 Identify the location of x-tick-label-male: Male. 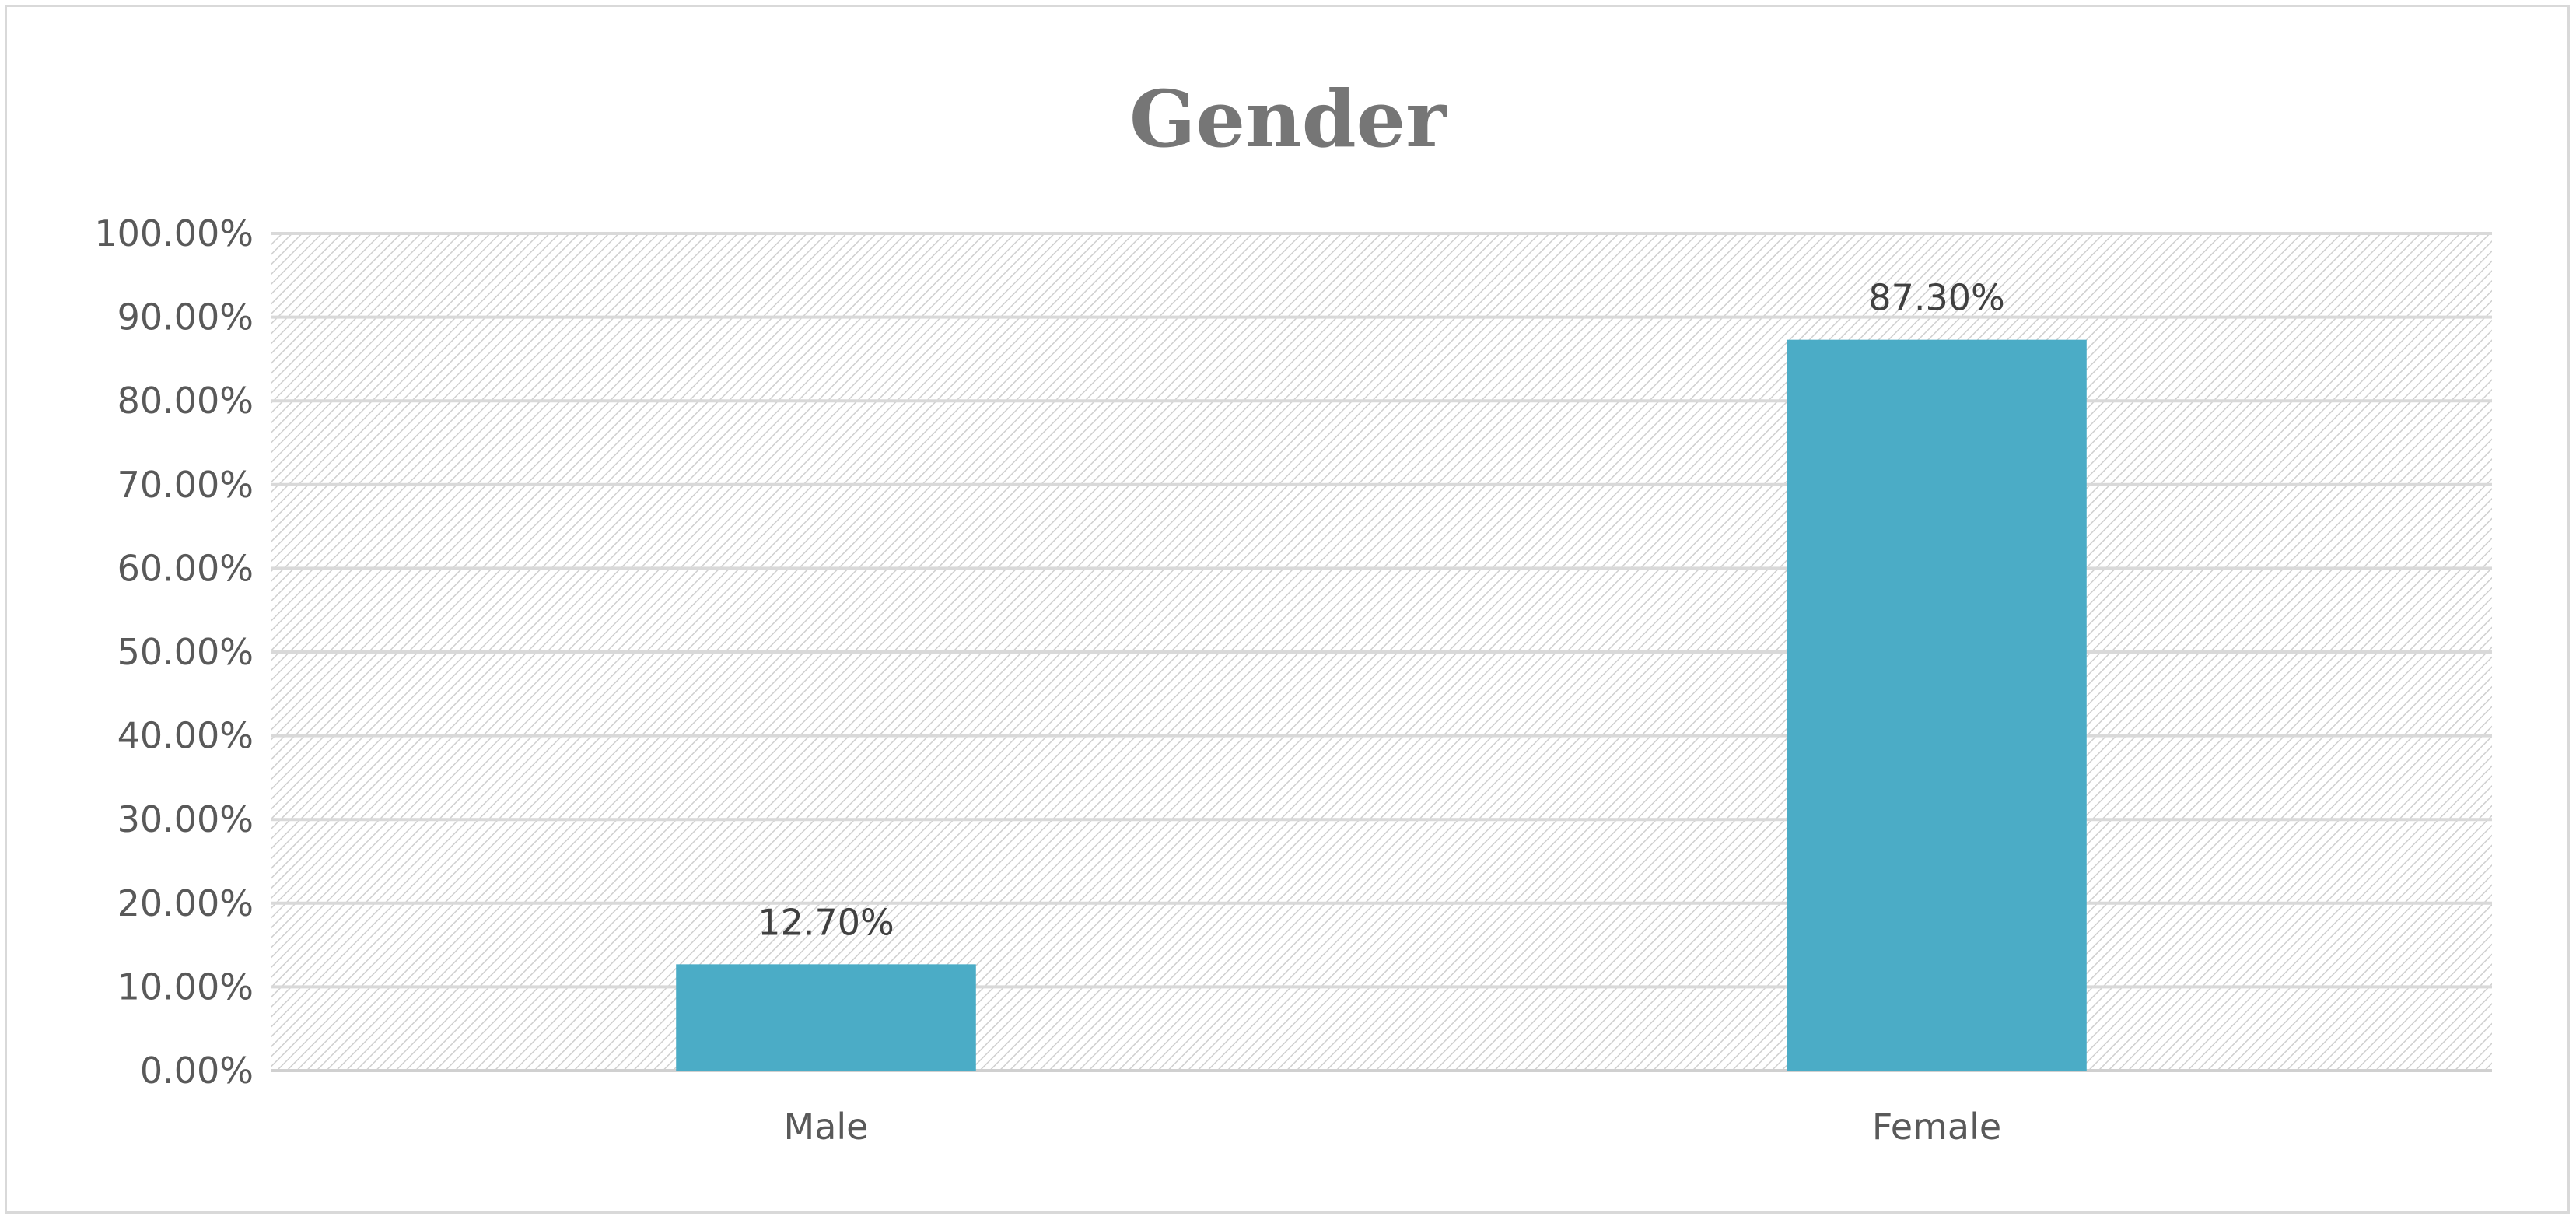
(826, 1127).